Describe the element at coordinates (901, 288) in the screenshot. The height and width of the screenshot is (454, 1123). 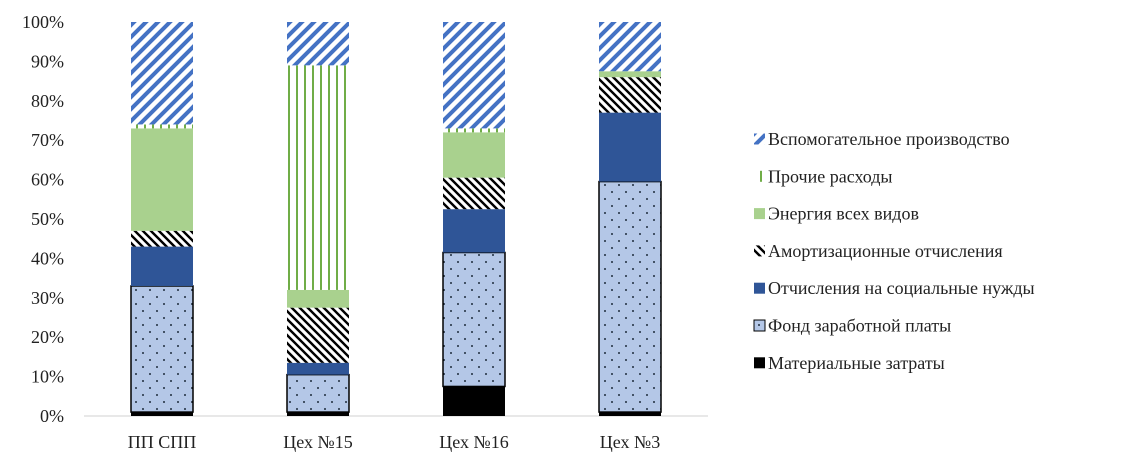
I see `legend-label: Отчисления на социальные нужды` at that location.